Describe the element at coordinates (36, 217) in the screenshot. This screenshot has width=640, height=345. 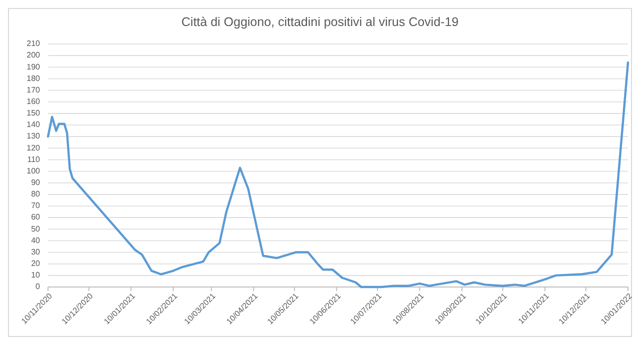
I see `y-tick-label: 60` at that location.